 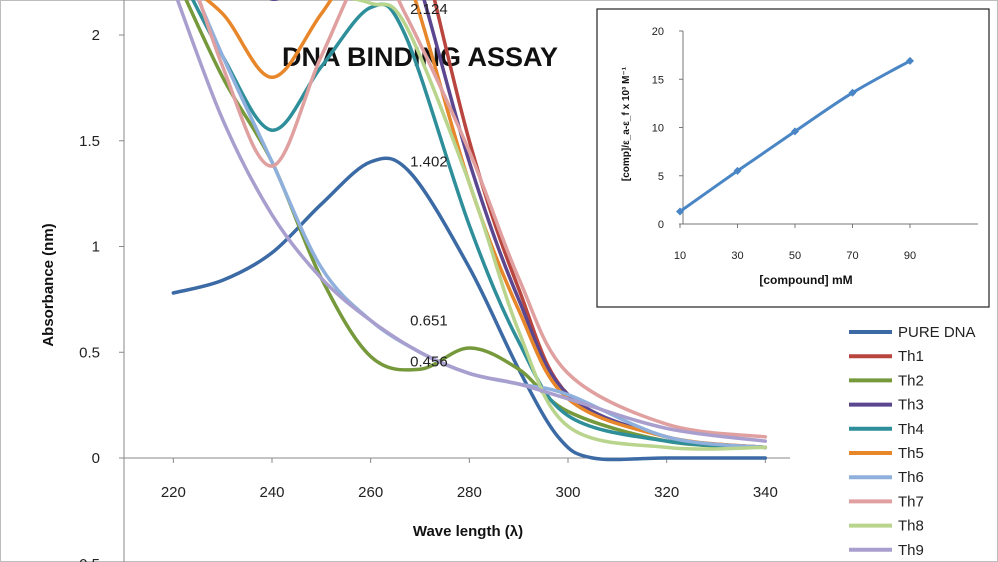 What do you see at coordinates (911, 453) in the screenshot?
I see `legend-label: Th5` at bounding box center [911, 453].